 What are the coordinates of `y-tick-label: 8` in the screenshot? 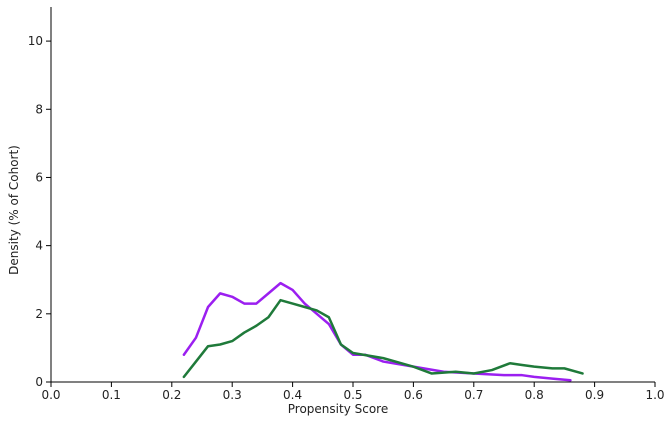 It's located at (39, 109).